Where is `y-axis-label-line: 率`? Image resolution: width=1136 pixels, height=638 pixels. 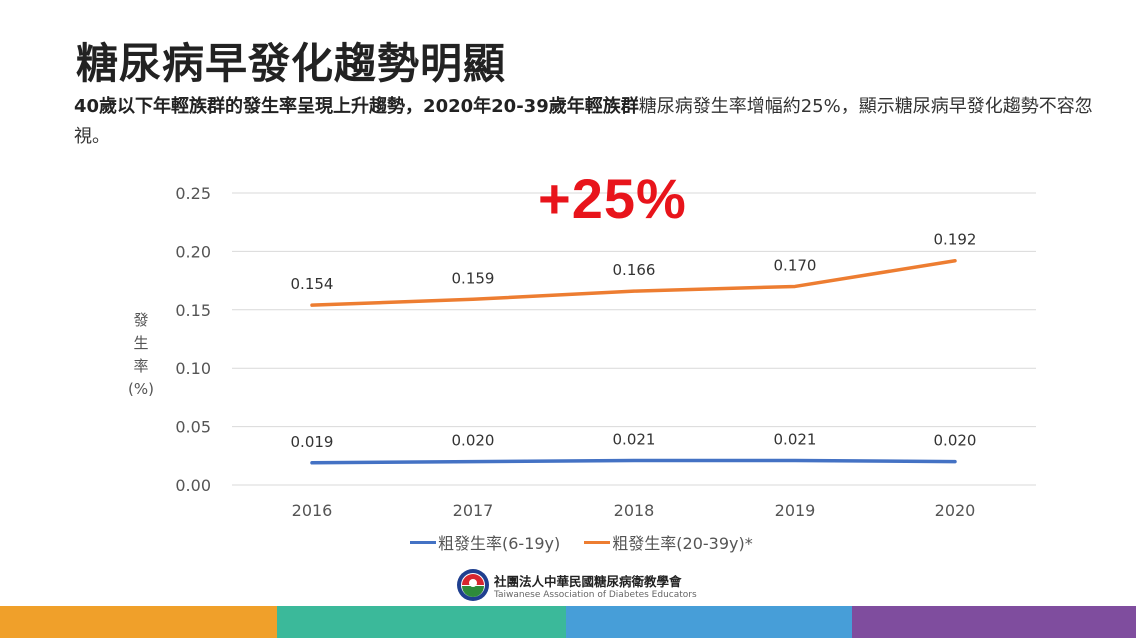 y-axis-label-line: 率 is located at coordinates (141, 366).